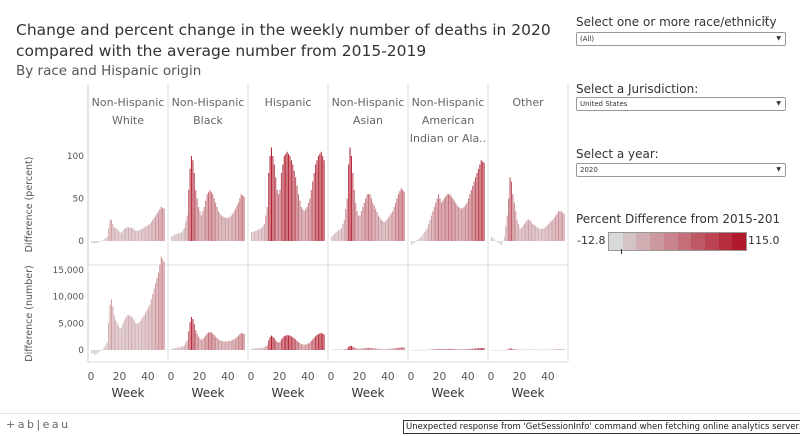 The width and height of the screenshot is (800, 436). What do you see at coordinates (765, 20) in the screenshot?
I see `filter-icon: ▽` at bounding box center [765, 20].